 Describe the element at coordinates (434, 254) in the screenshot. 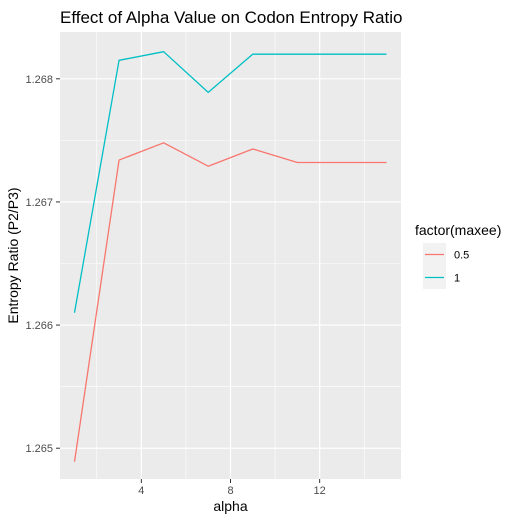

I see `legend-key-0.5` at that location.